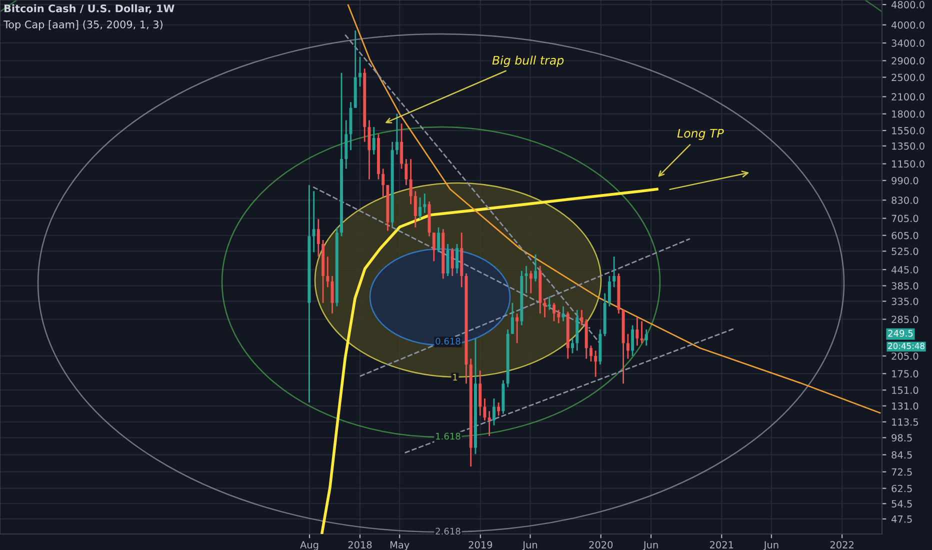  What do you see at coordinates (902, 504) in the screenshot?
I see `y-tick-label: 54.5` at bounding box center [902, 504].